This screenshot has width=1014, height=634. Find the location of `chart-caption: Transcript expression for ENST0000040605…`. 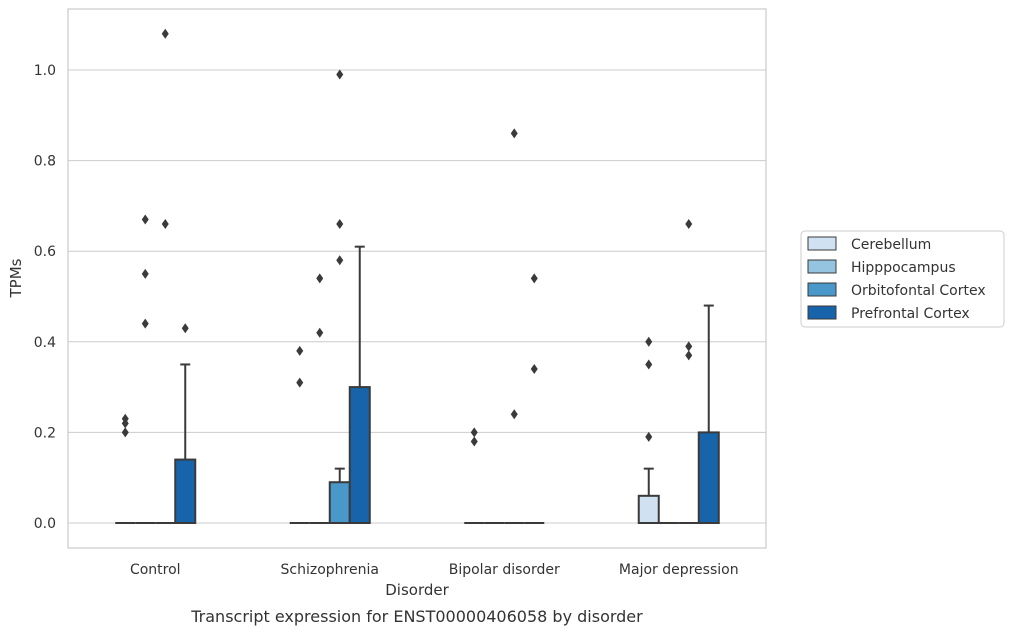

chart-caption: Transcript expression for ENST0000040605… is located at coordinates (416, 616).